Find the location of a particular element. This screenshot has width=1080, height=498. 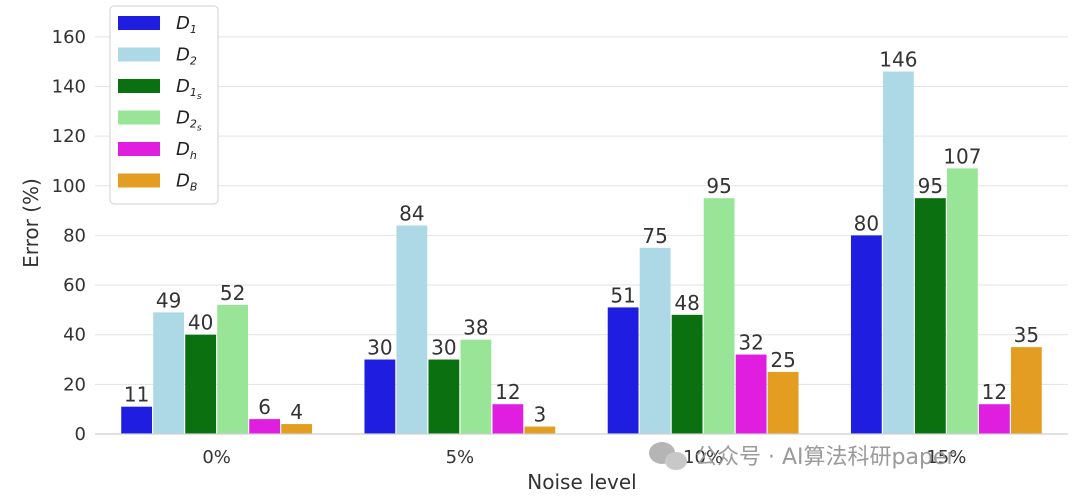

x-tick-label: 15% is located at coordinates (946, 457).